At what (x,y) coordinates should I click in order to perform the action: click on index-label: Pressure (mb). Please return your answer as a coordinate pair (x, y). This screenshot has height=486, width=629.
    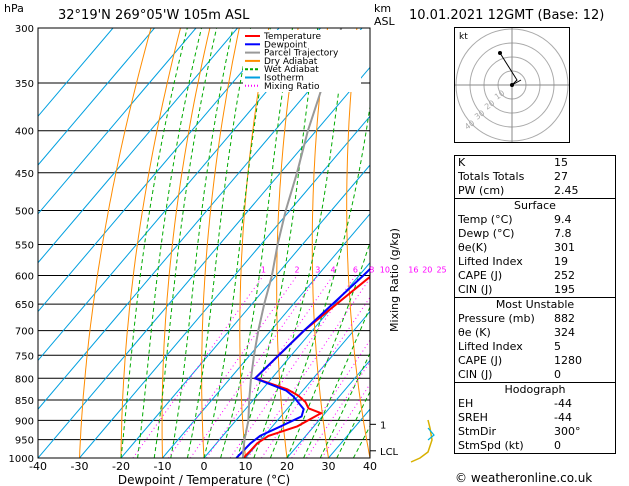
    Looking at the image, I should click on (496, 318).